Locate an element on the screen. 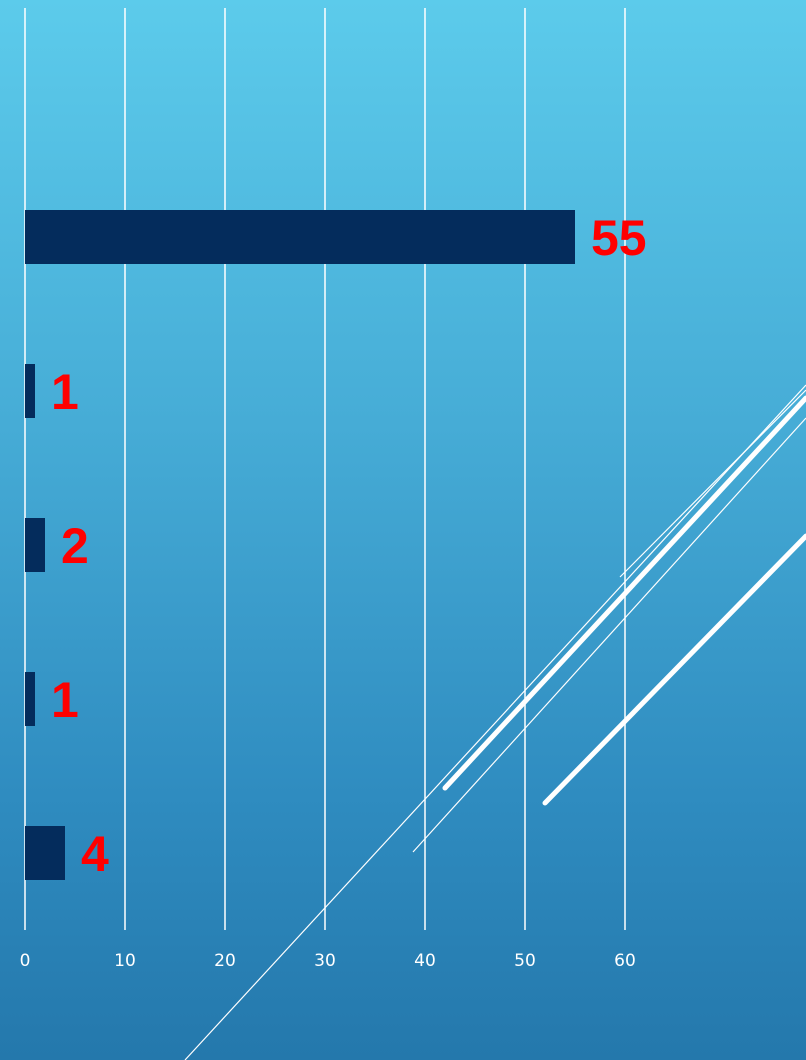 This screenshot has width=806, height=1060. x-tick-label: 30 is located at coordinates (325, 961).